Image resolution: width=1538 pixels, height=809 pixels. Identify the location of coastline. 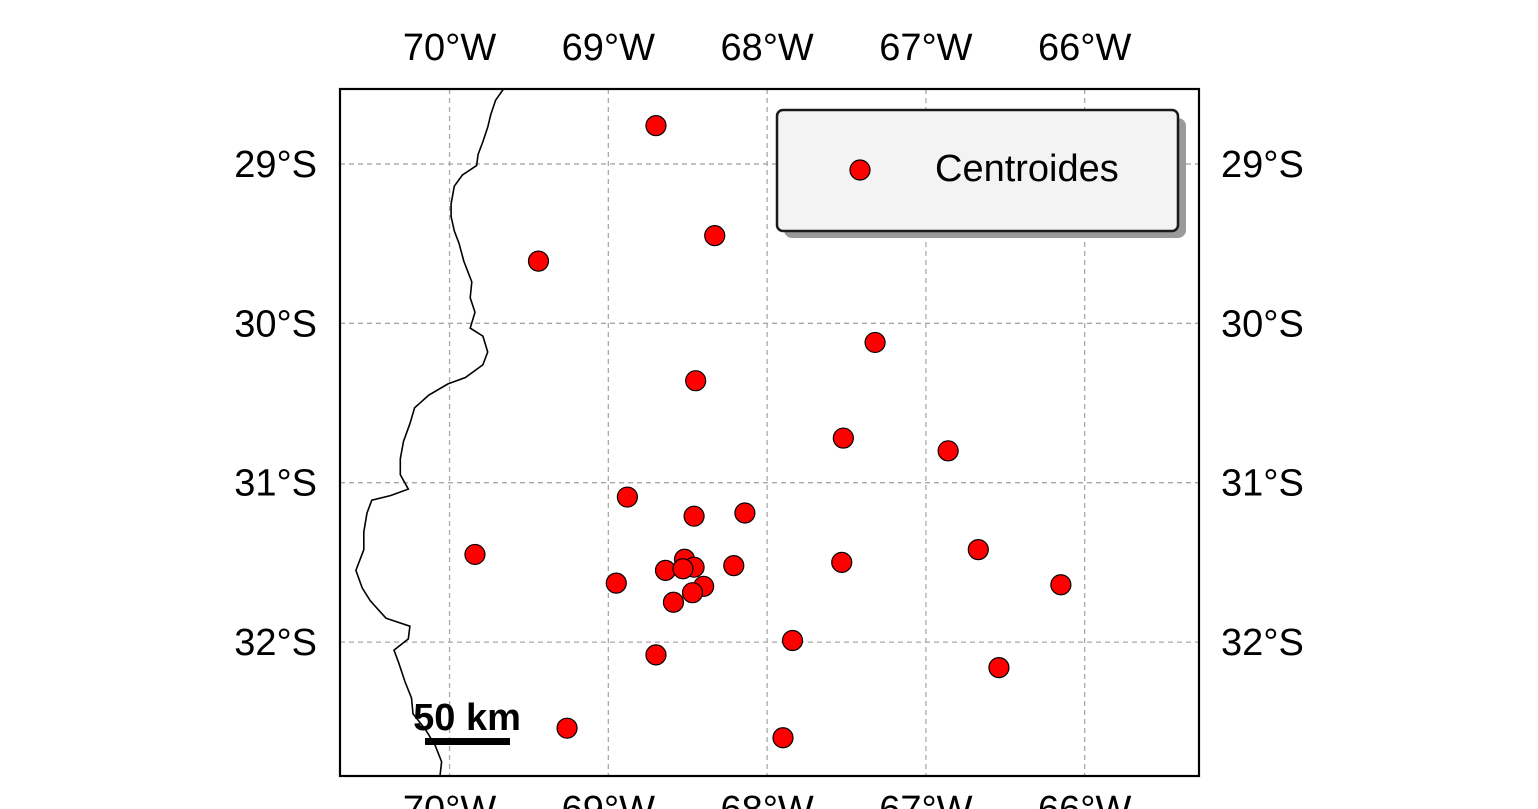
(430, 432).